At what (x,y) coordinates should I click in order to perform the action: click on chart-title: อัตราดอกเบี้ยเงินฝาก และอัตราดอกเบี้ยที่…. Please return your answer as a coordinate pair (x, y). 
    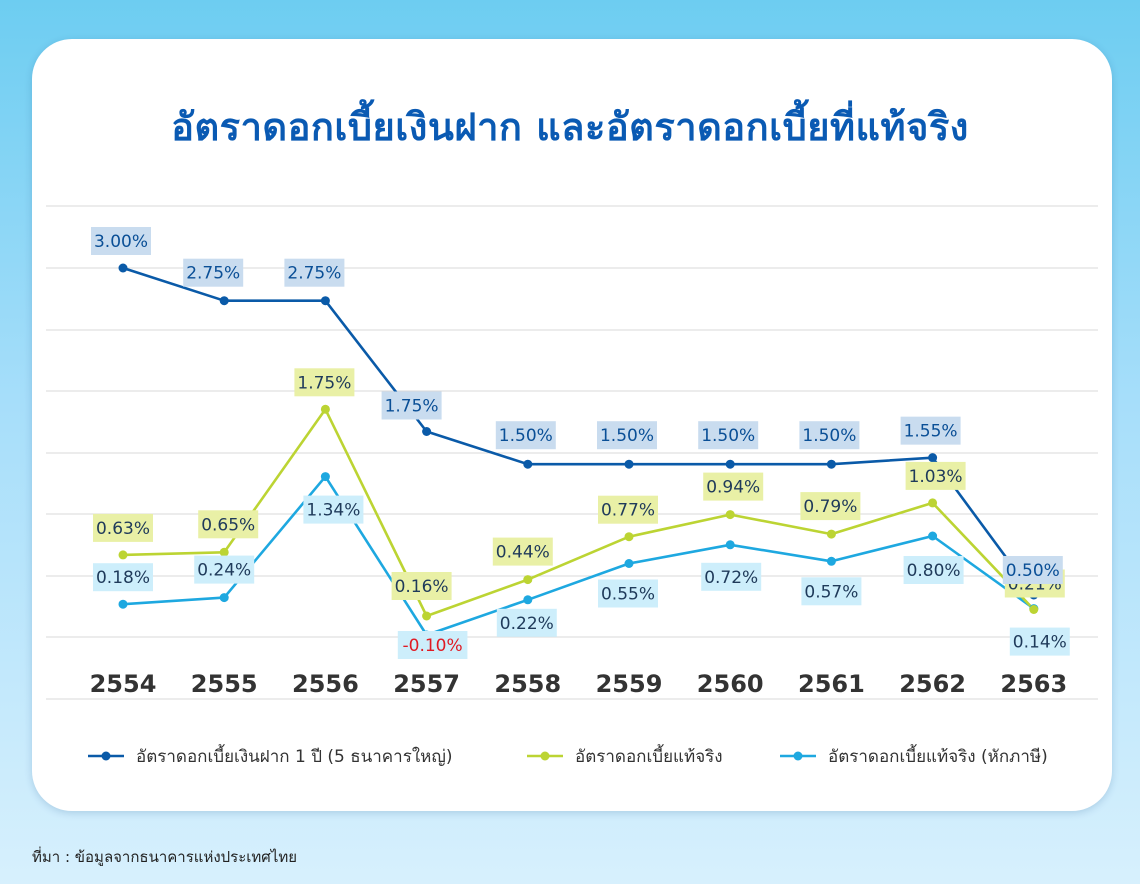
    Looking at the image, I should click on (570, 127).